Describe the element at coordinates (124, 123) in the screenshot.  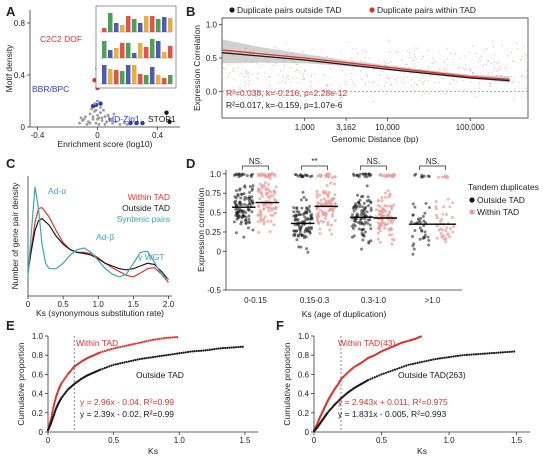
I see `a-point-gray` at that location.